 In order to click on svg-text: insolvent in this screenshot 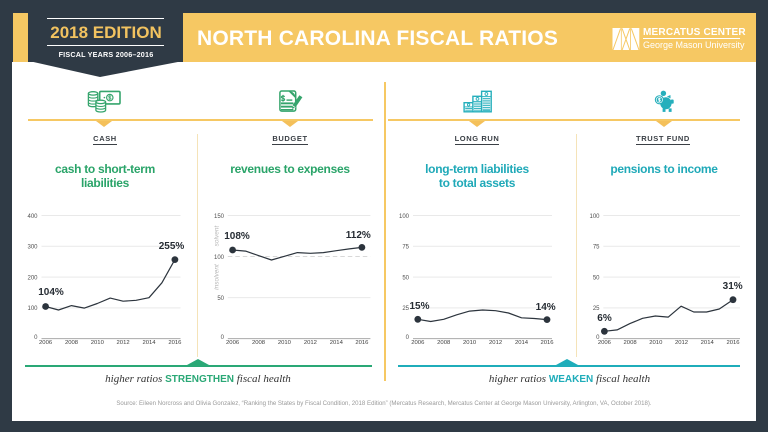, I will do `click(217, 276)`.